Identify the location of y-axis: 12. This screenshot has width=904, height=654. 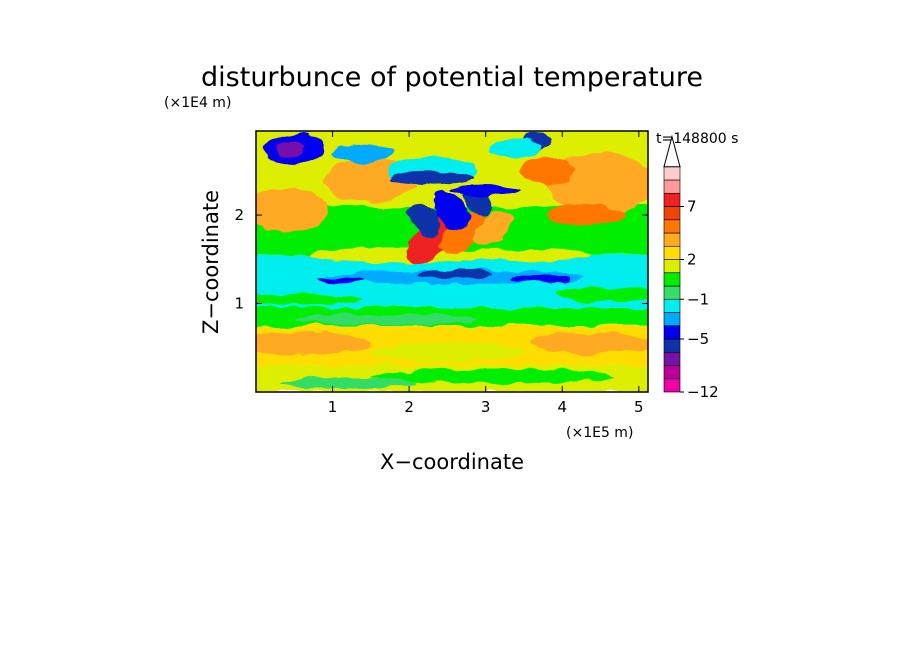
(441, 259).